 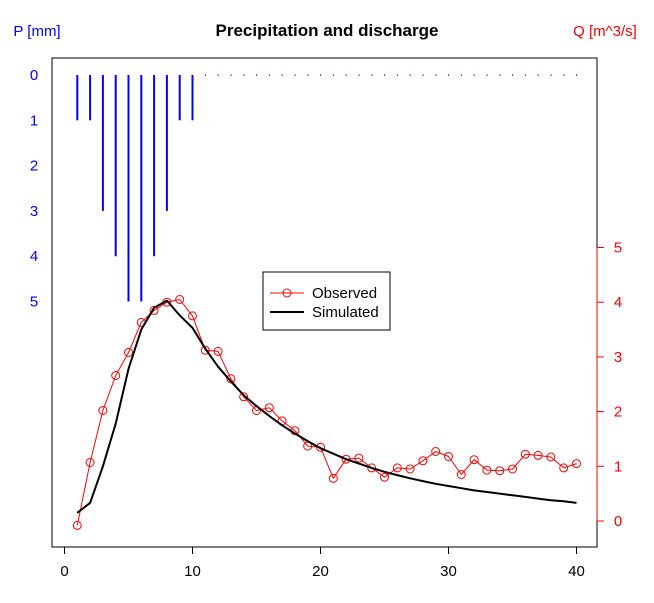 What do you see at coordinates (34, 166) in the screenshot?
I see `precip-tick-label: 2` at bounding box center [34, 166].